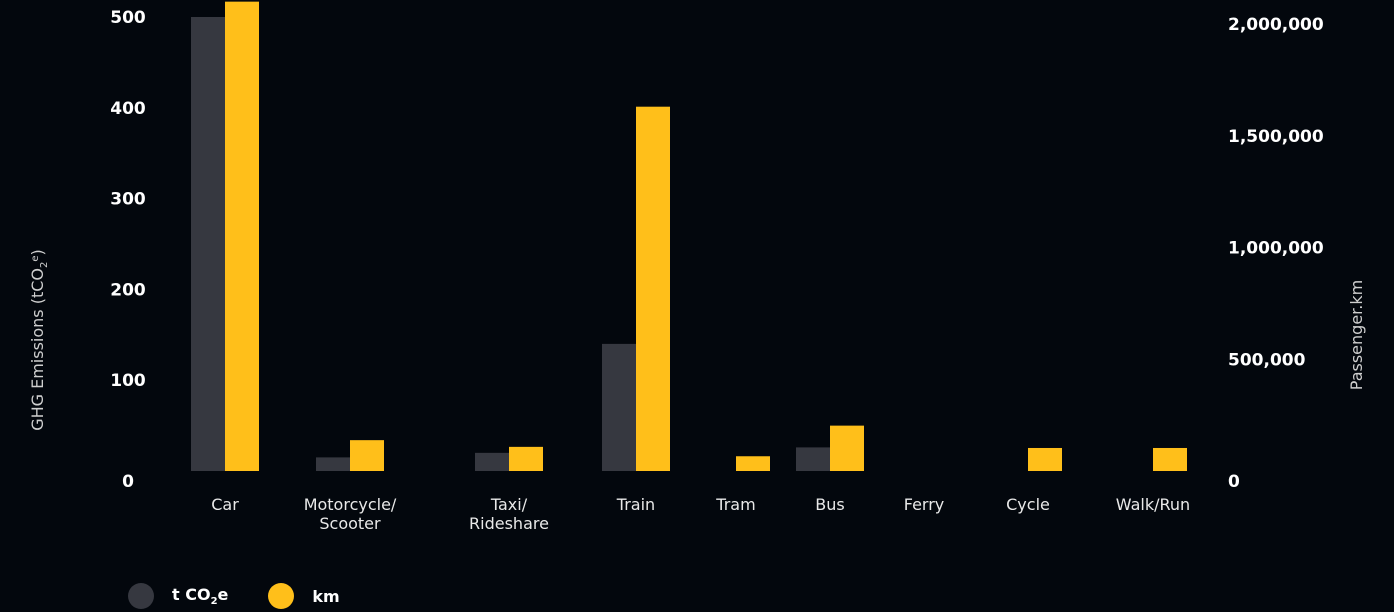  I want to click on left-tick-label: 100, so click(128, 381).